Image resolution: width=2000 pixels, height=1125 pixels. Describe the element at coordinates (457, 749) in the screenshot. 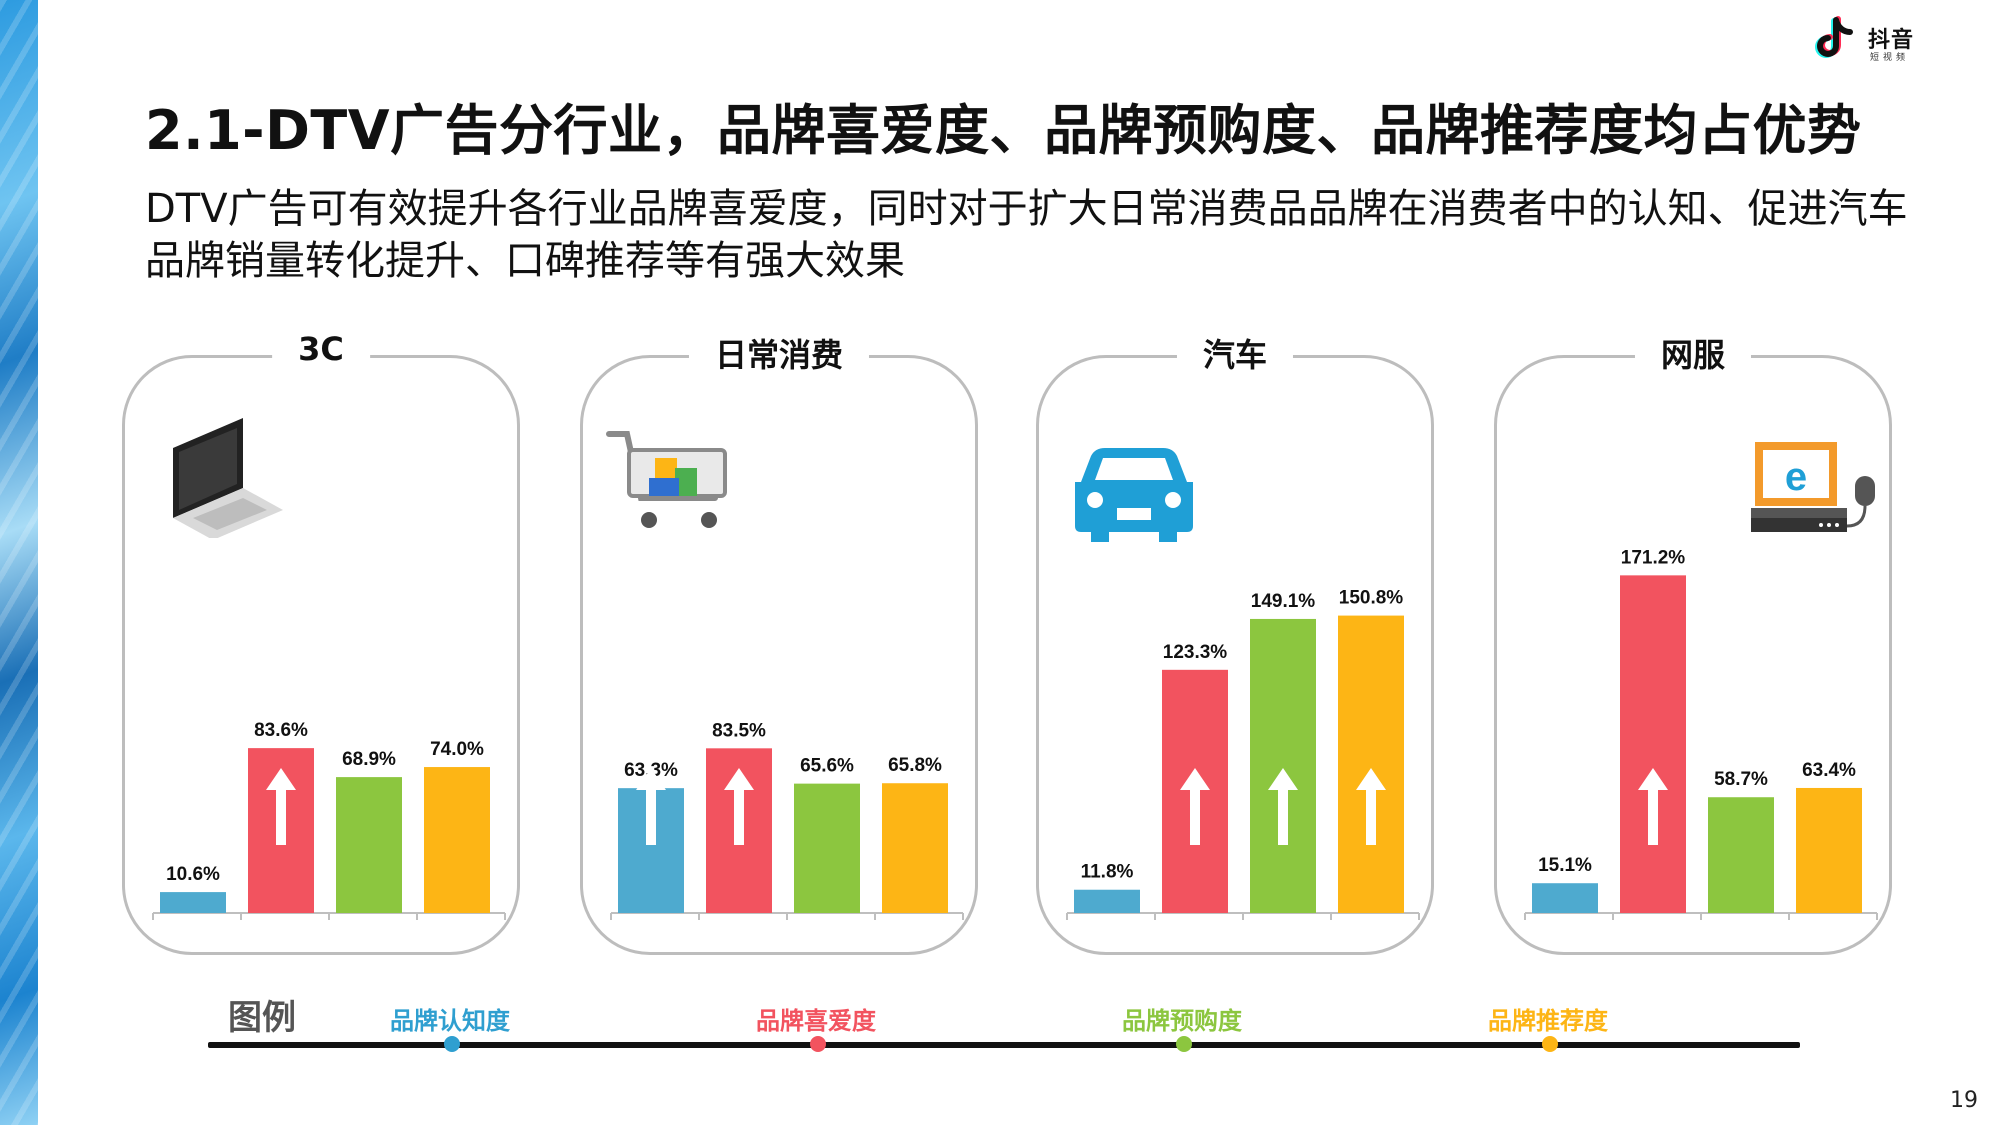

I see `data-label-recommendation: 74.0%` at that location.